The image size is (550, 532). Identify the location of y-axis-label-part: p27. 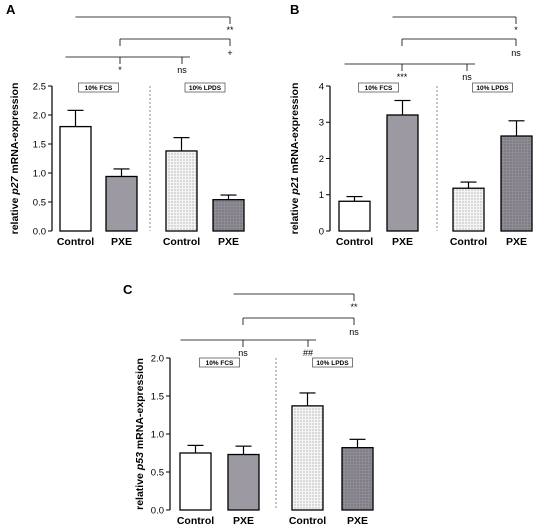
(15, 185).